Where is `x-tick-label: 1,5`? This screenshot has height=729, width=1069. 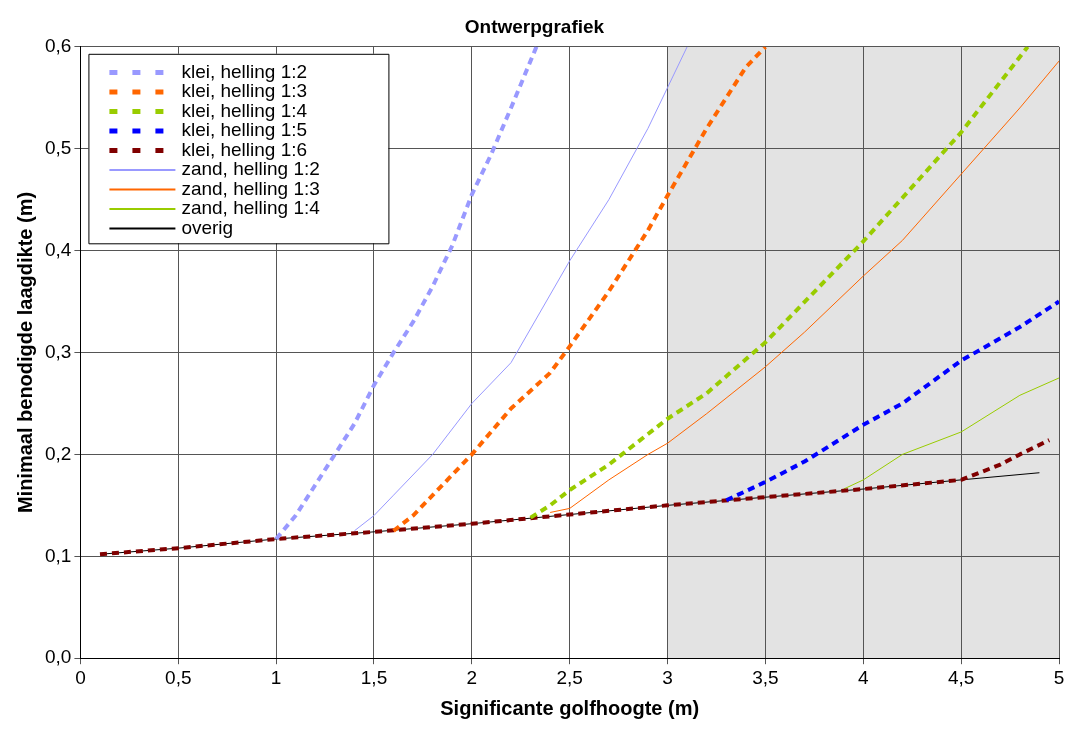 x-tick-label: 1,5 is located at coordinates (374, 677).